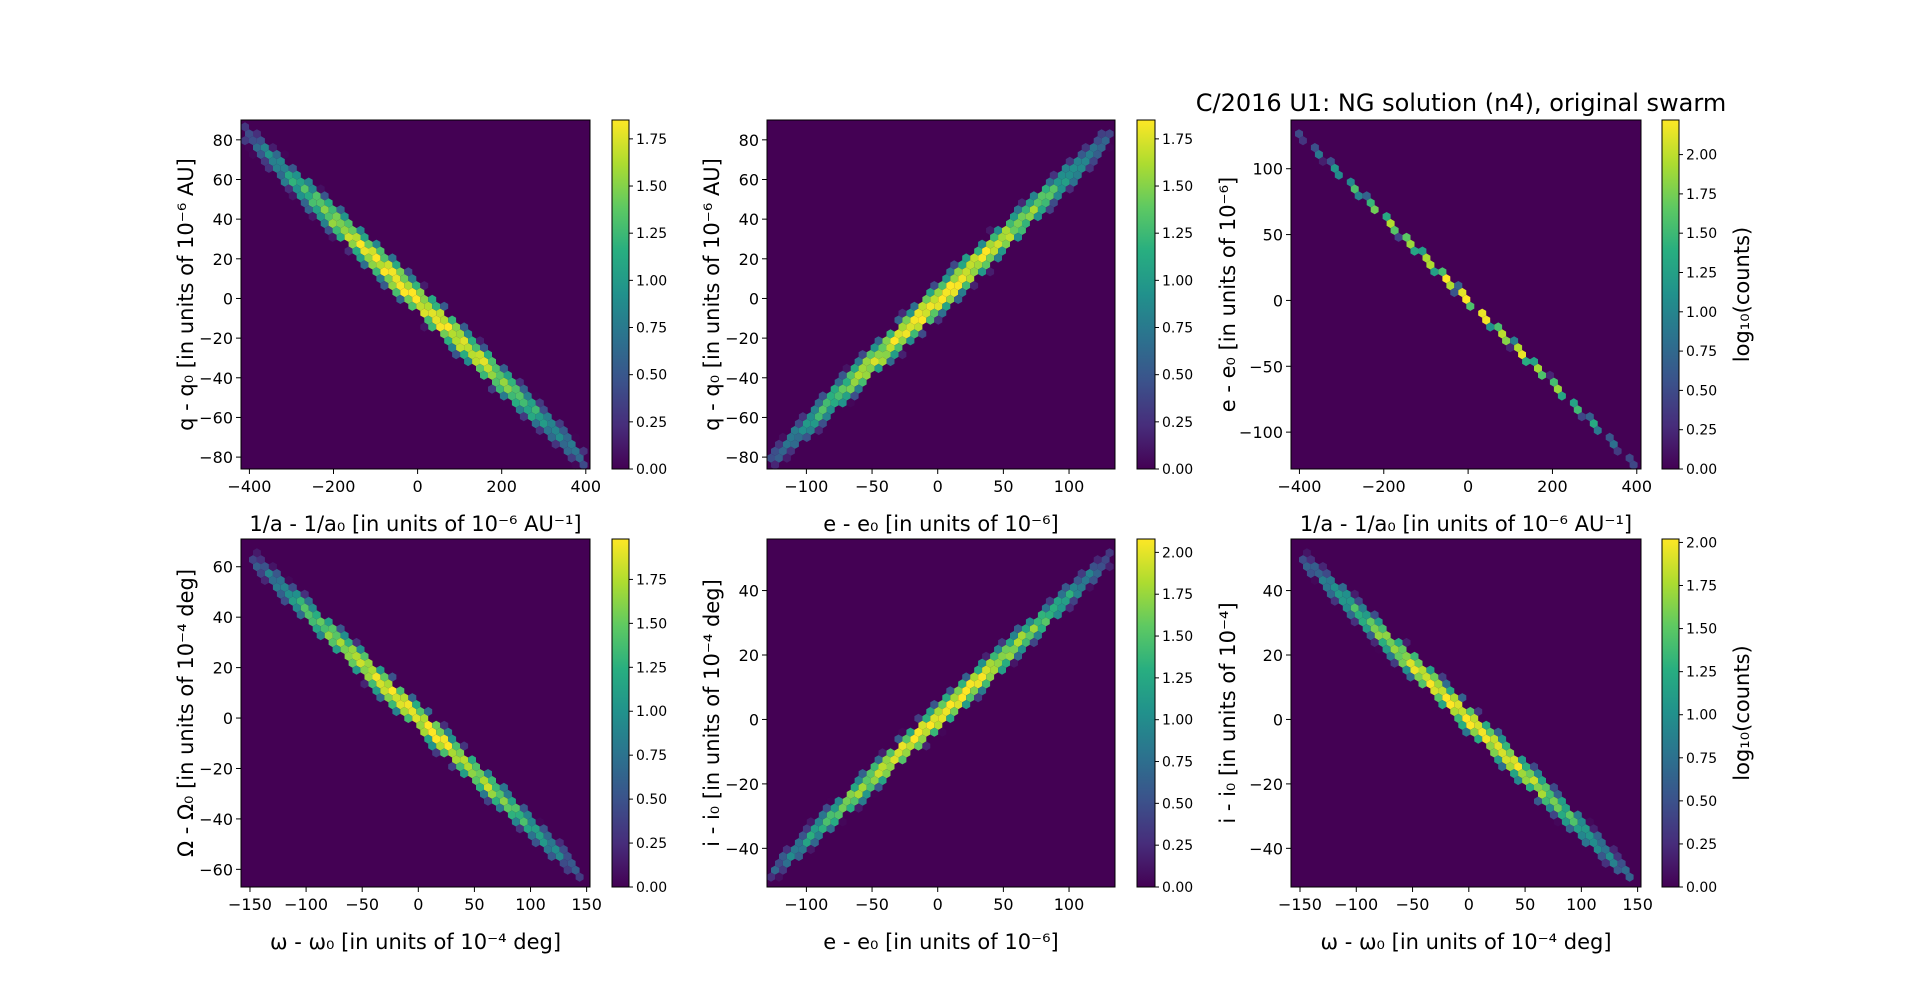 Image resolution: width=1920 pixels, height=997 pixels. Describe the element at coordinates (216, 338) in the screenshot. I see `y-tick-label: −20` at that location.